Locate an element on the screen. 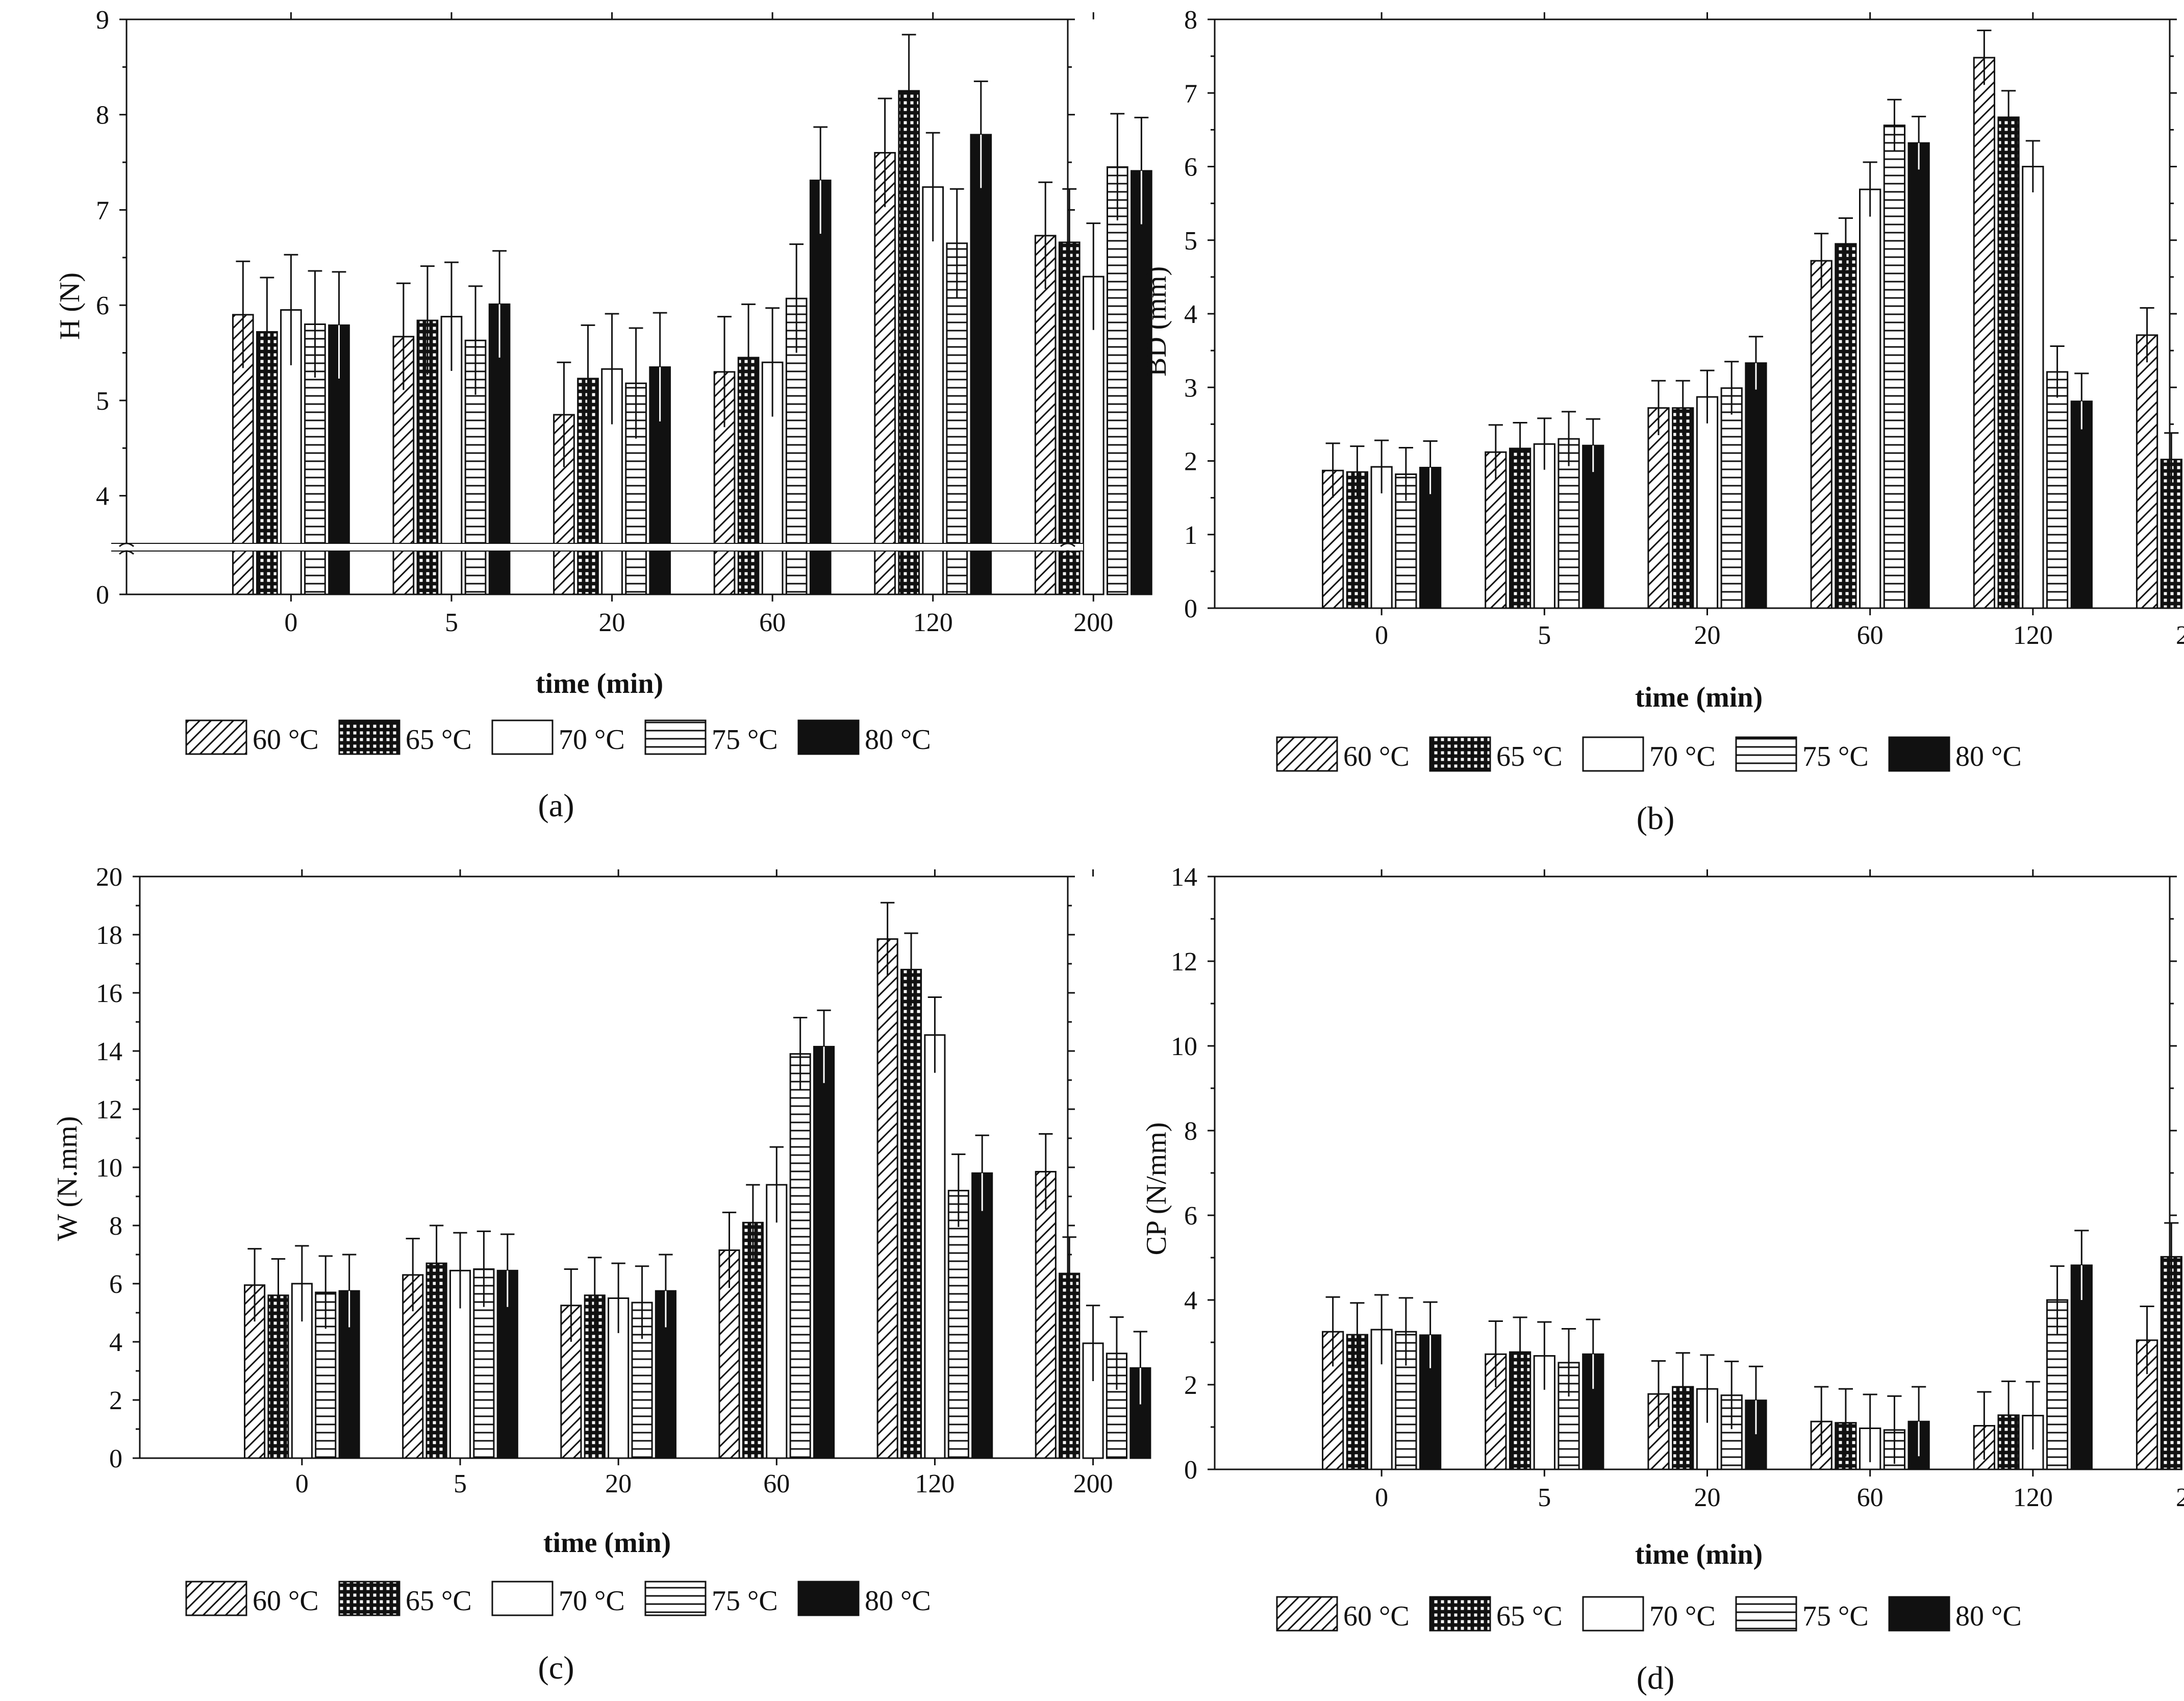  axis-break-gap is located at coordinates (597, 547).